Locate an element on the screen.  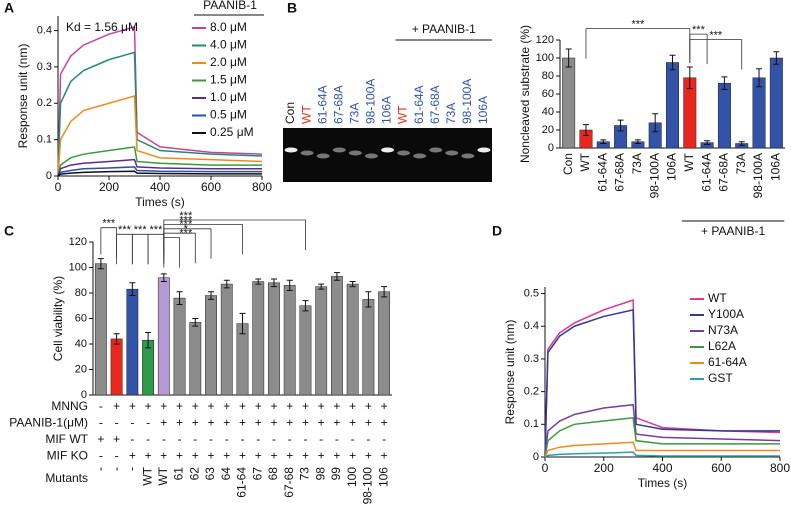
y-tick-label: 0.1 is located at coordinates (44, 140).